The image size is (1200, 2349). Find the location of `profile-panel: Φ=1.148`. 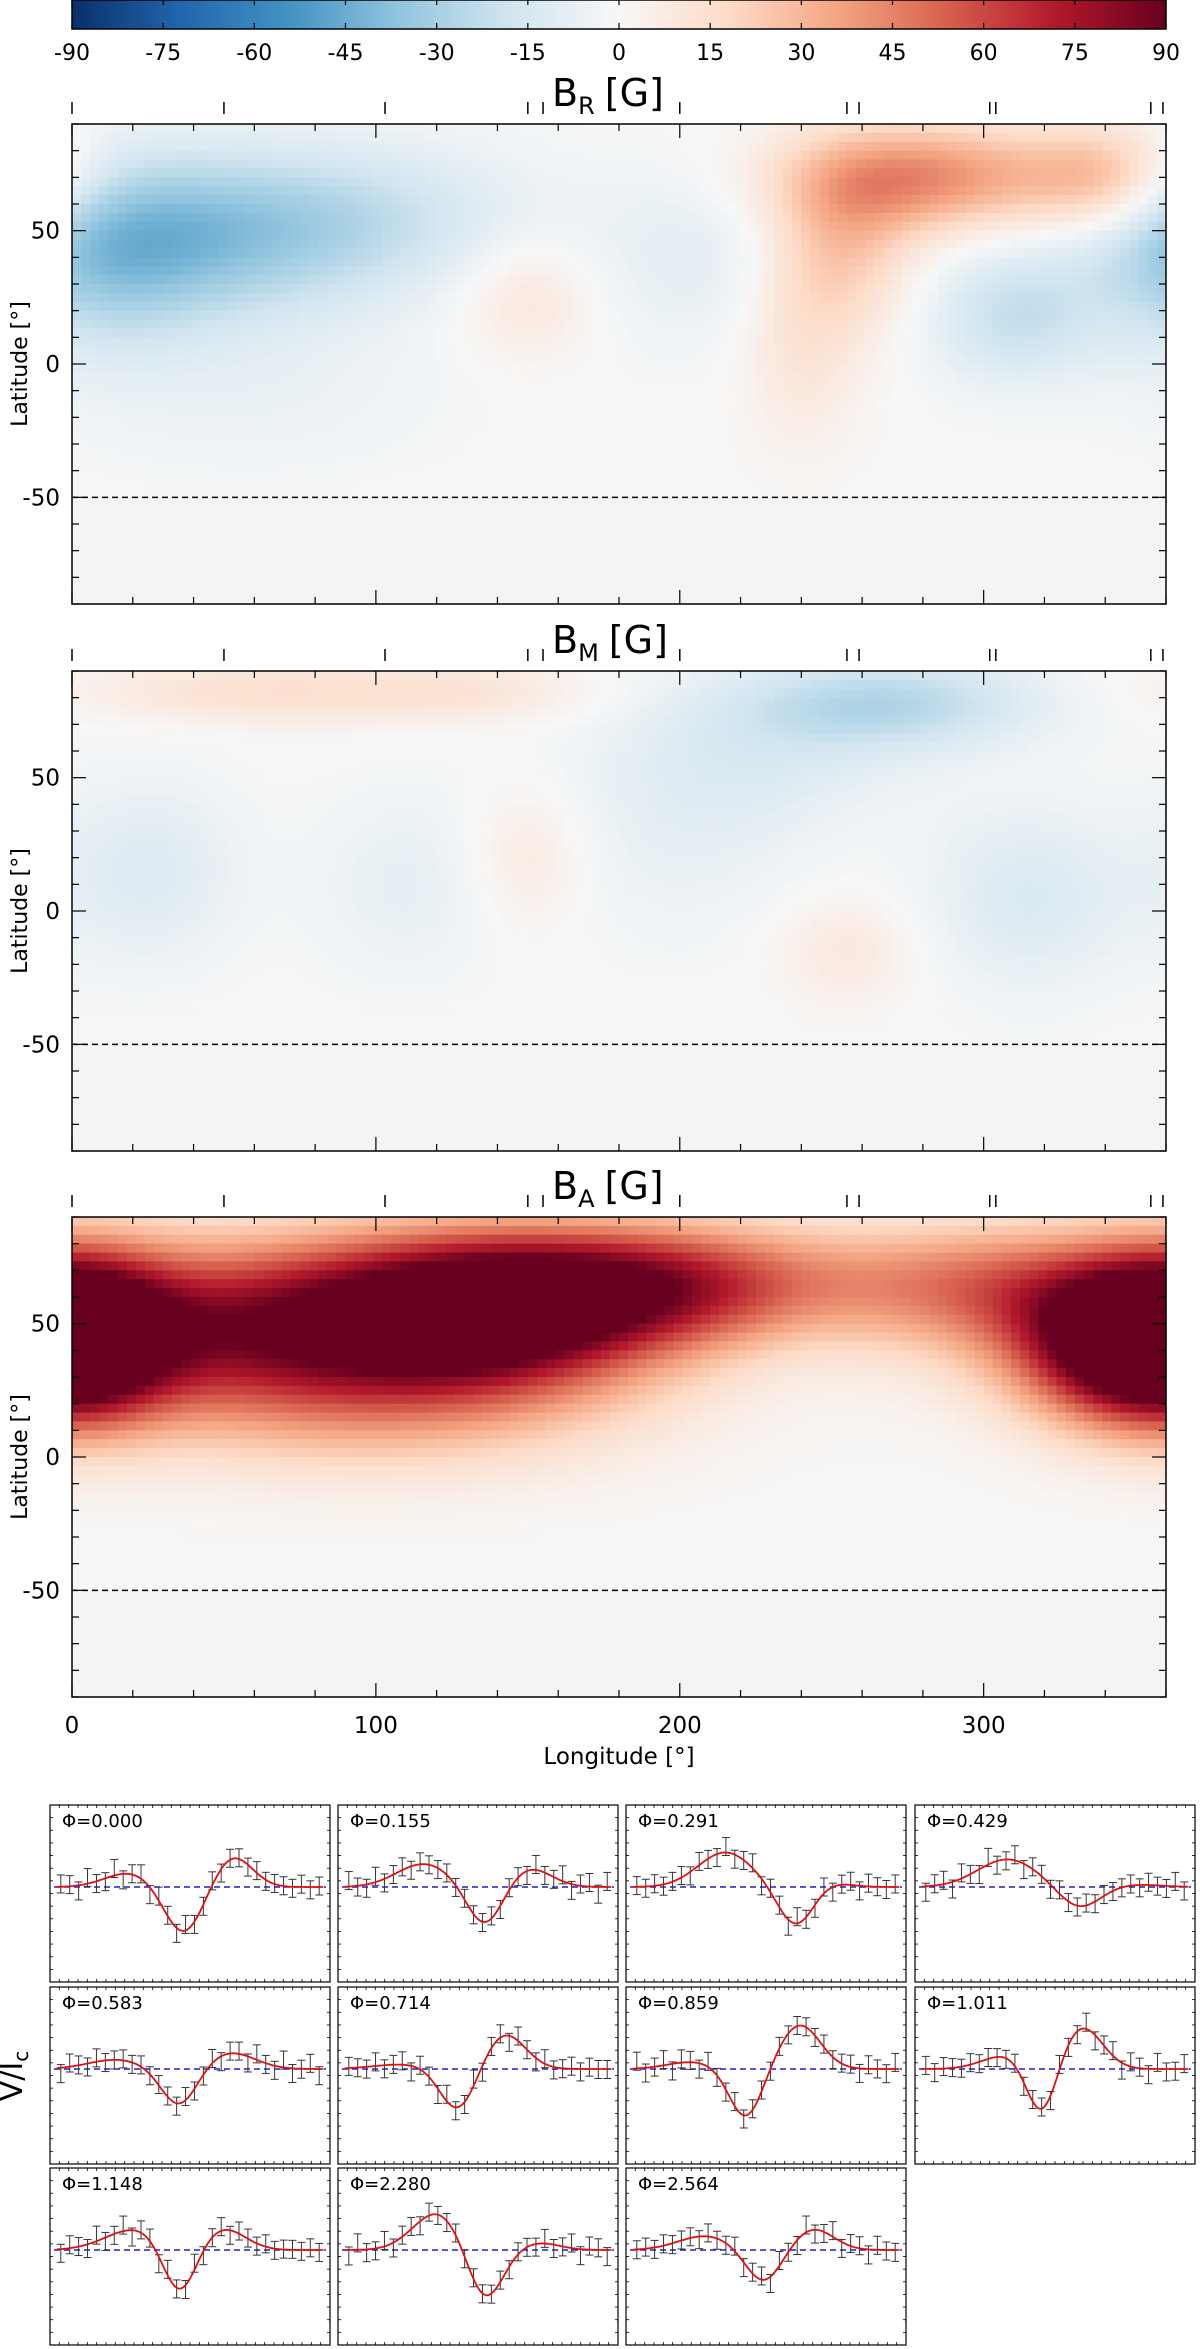

profile-panel: Φ=1.148 is located at coordinates (190, 2256).